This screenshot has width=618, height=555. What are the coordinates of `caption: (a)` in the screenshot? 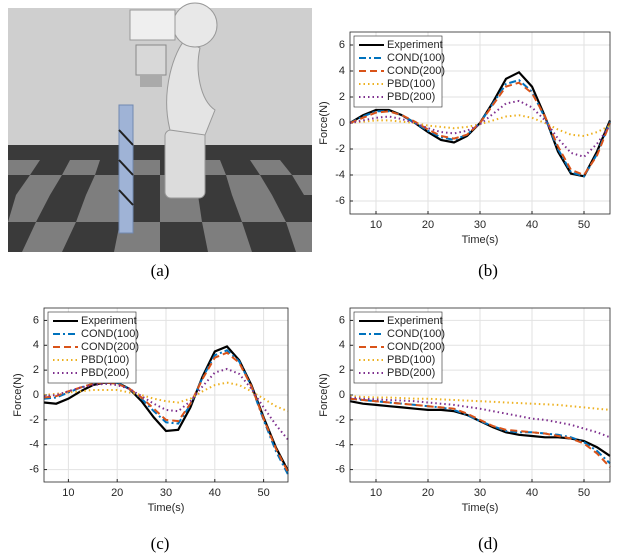 It's located at (160, 270).